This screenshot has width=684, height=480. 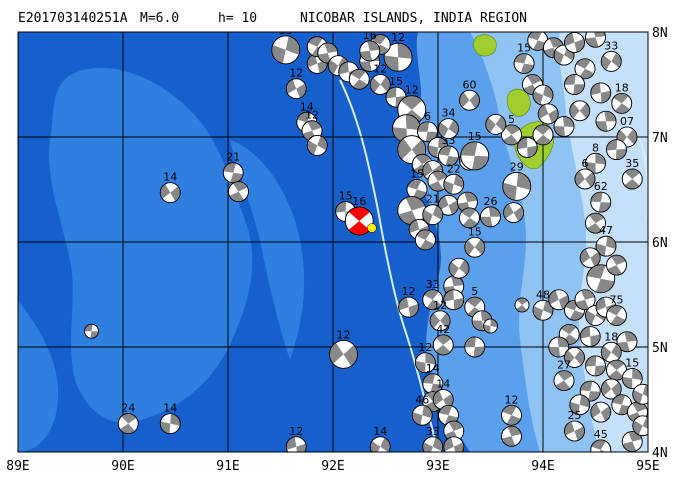 I want to click on focal-mechanism: 16, so click(x=360, y=215).